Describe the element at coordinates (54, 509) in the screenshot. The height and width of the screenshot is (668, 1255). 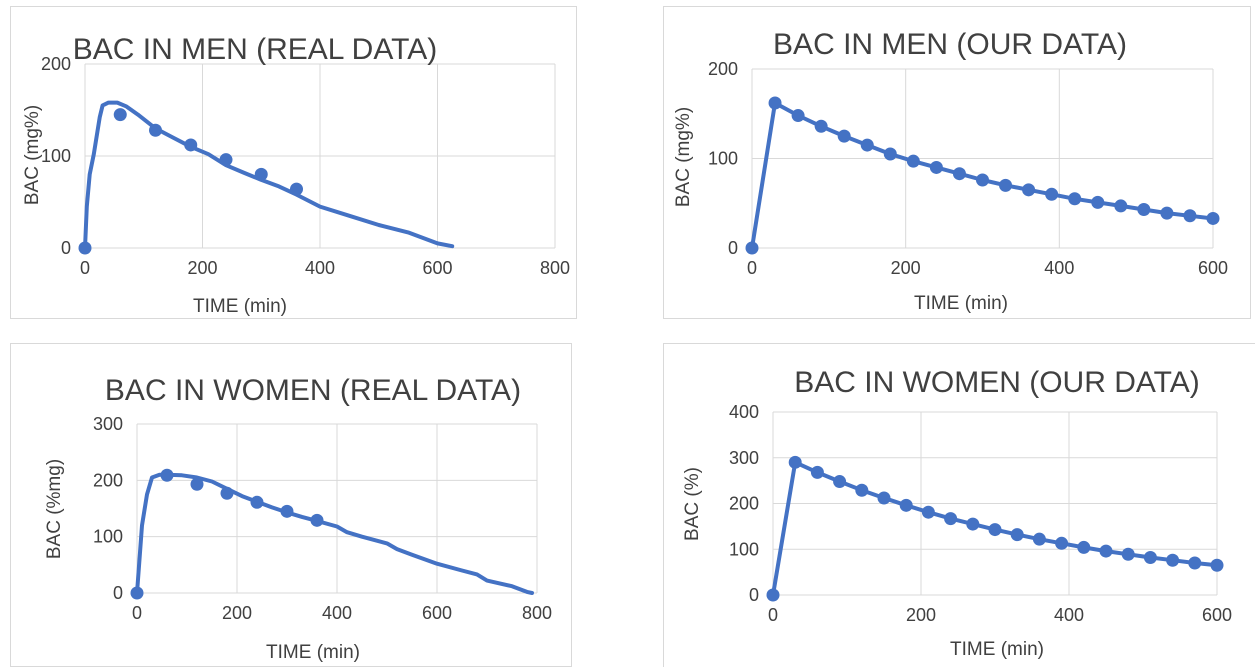
I see `y-axis-label: BAC (%mg)` at that location.